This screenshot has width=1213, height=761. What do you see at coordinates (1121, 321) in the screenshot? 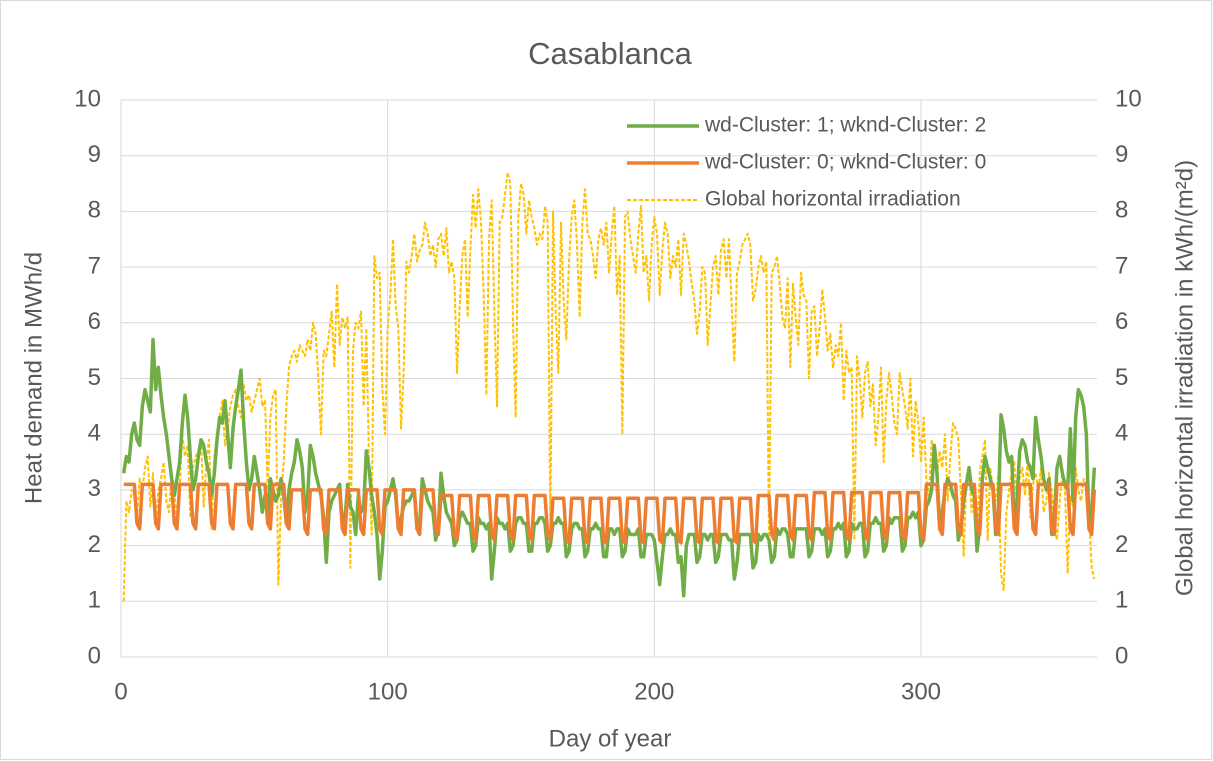
I see `y2-tick-label: 6` at bounding box center [1121, 321].